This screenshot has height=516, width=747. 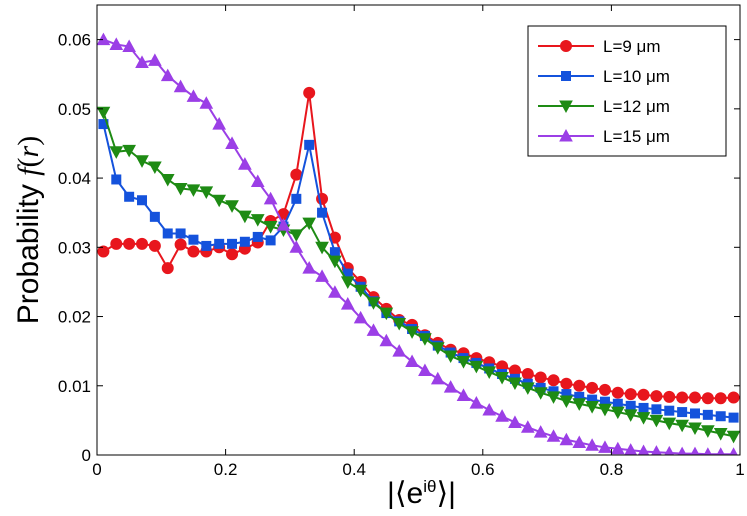 What do you see at coordinates (636, 136) in the screenshot?
I see `legend-label: L=15 μm` at bounding box center [636, 136].